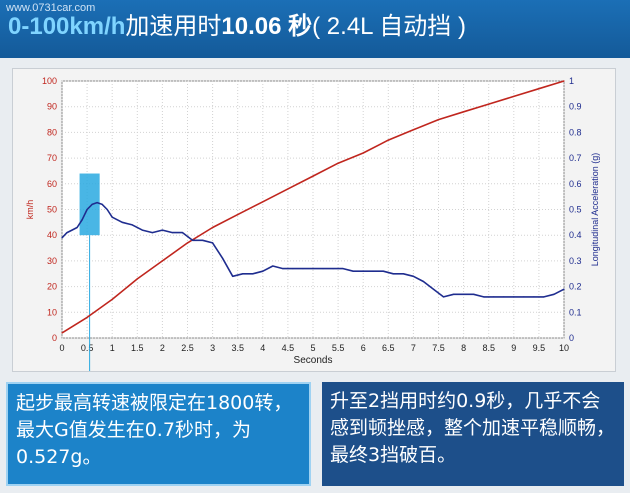  What do you see at coordinates (49, 81) in the screenshot?
I see `y-left-tick-label: 100` at bounding box center [49, 81].